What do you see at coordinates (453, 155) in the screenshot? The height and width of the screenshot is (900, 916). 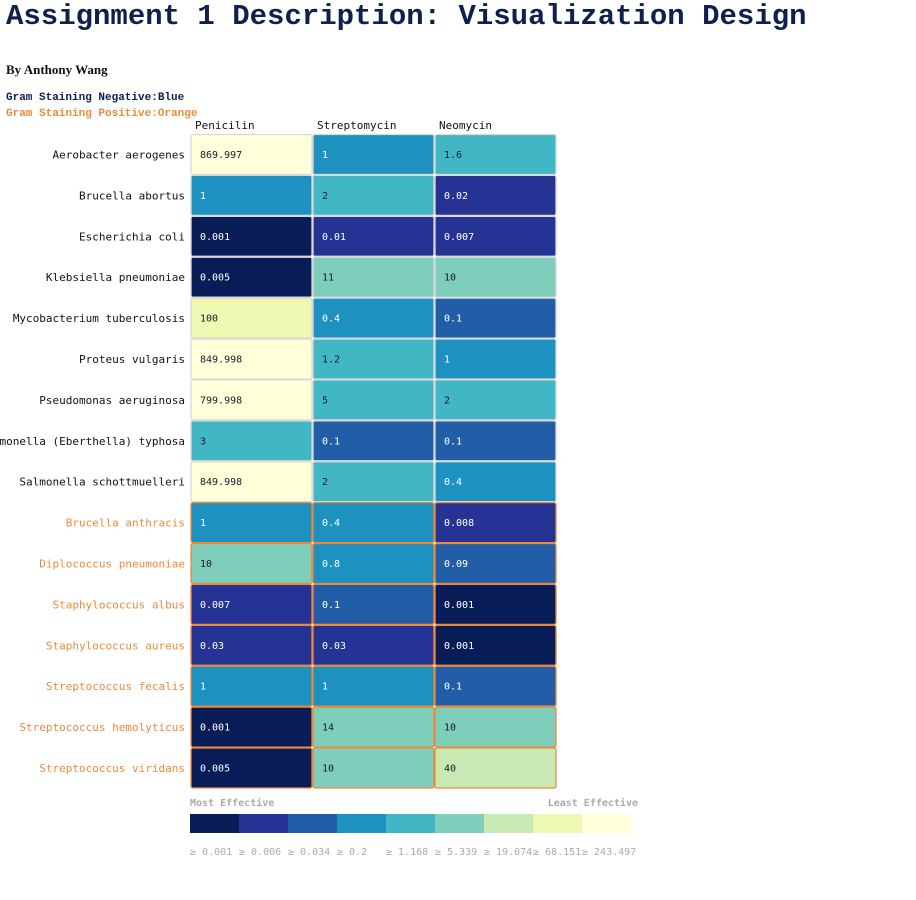 I see `cell-value-label: 1.6` at bounding box center [453, 155].